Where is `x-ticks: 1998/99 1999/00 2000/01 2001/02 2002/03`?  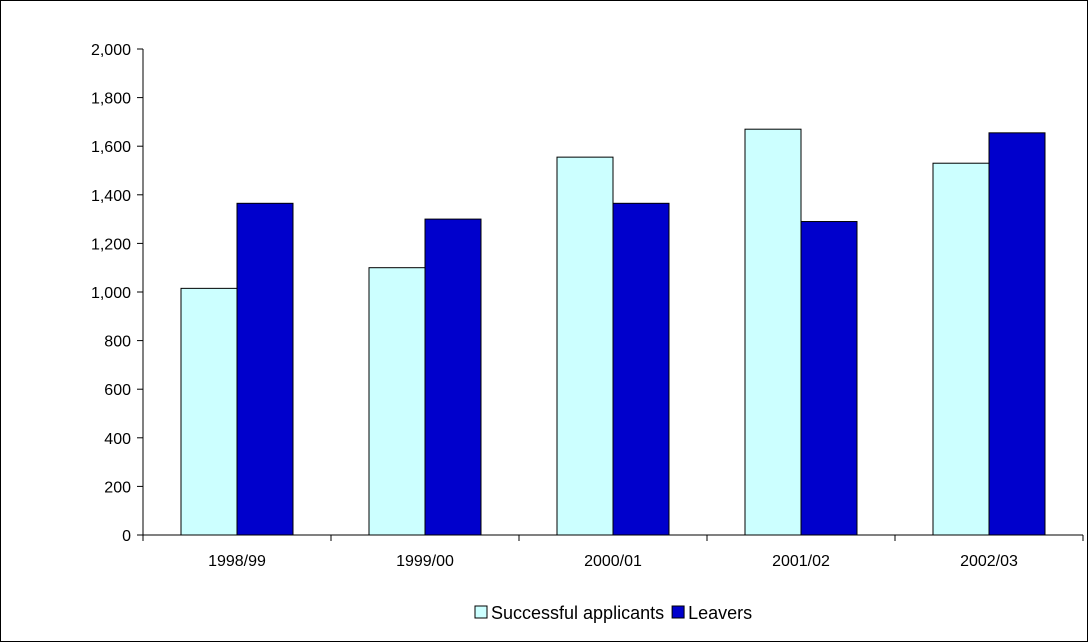
x-ticks: 1998/99 1999/00 2000/01 2001/02 2002/03 is located at coordinates (613, 552).